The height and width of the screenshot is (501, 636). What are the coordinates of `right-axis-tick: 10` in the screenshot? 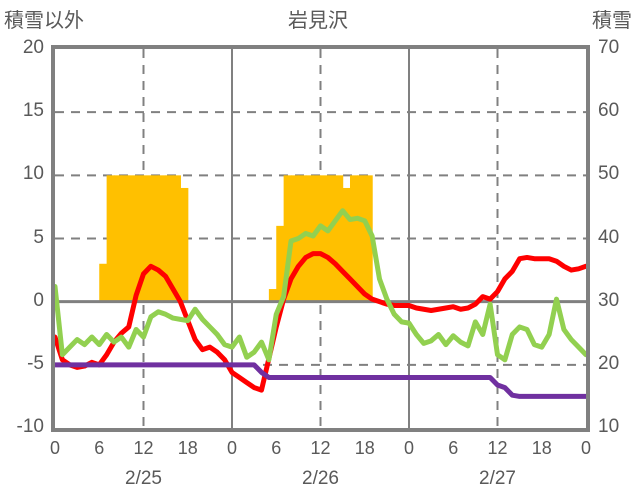 It's located at (609, 426).